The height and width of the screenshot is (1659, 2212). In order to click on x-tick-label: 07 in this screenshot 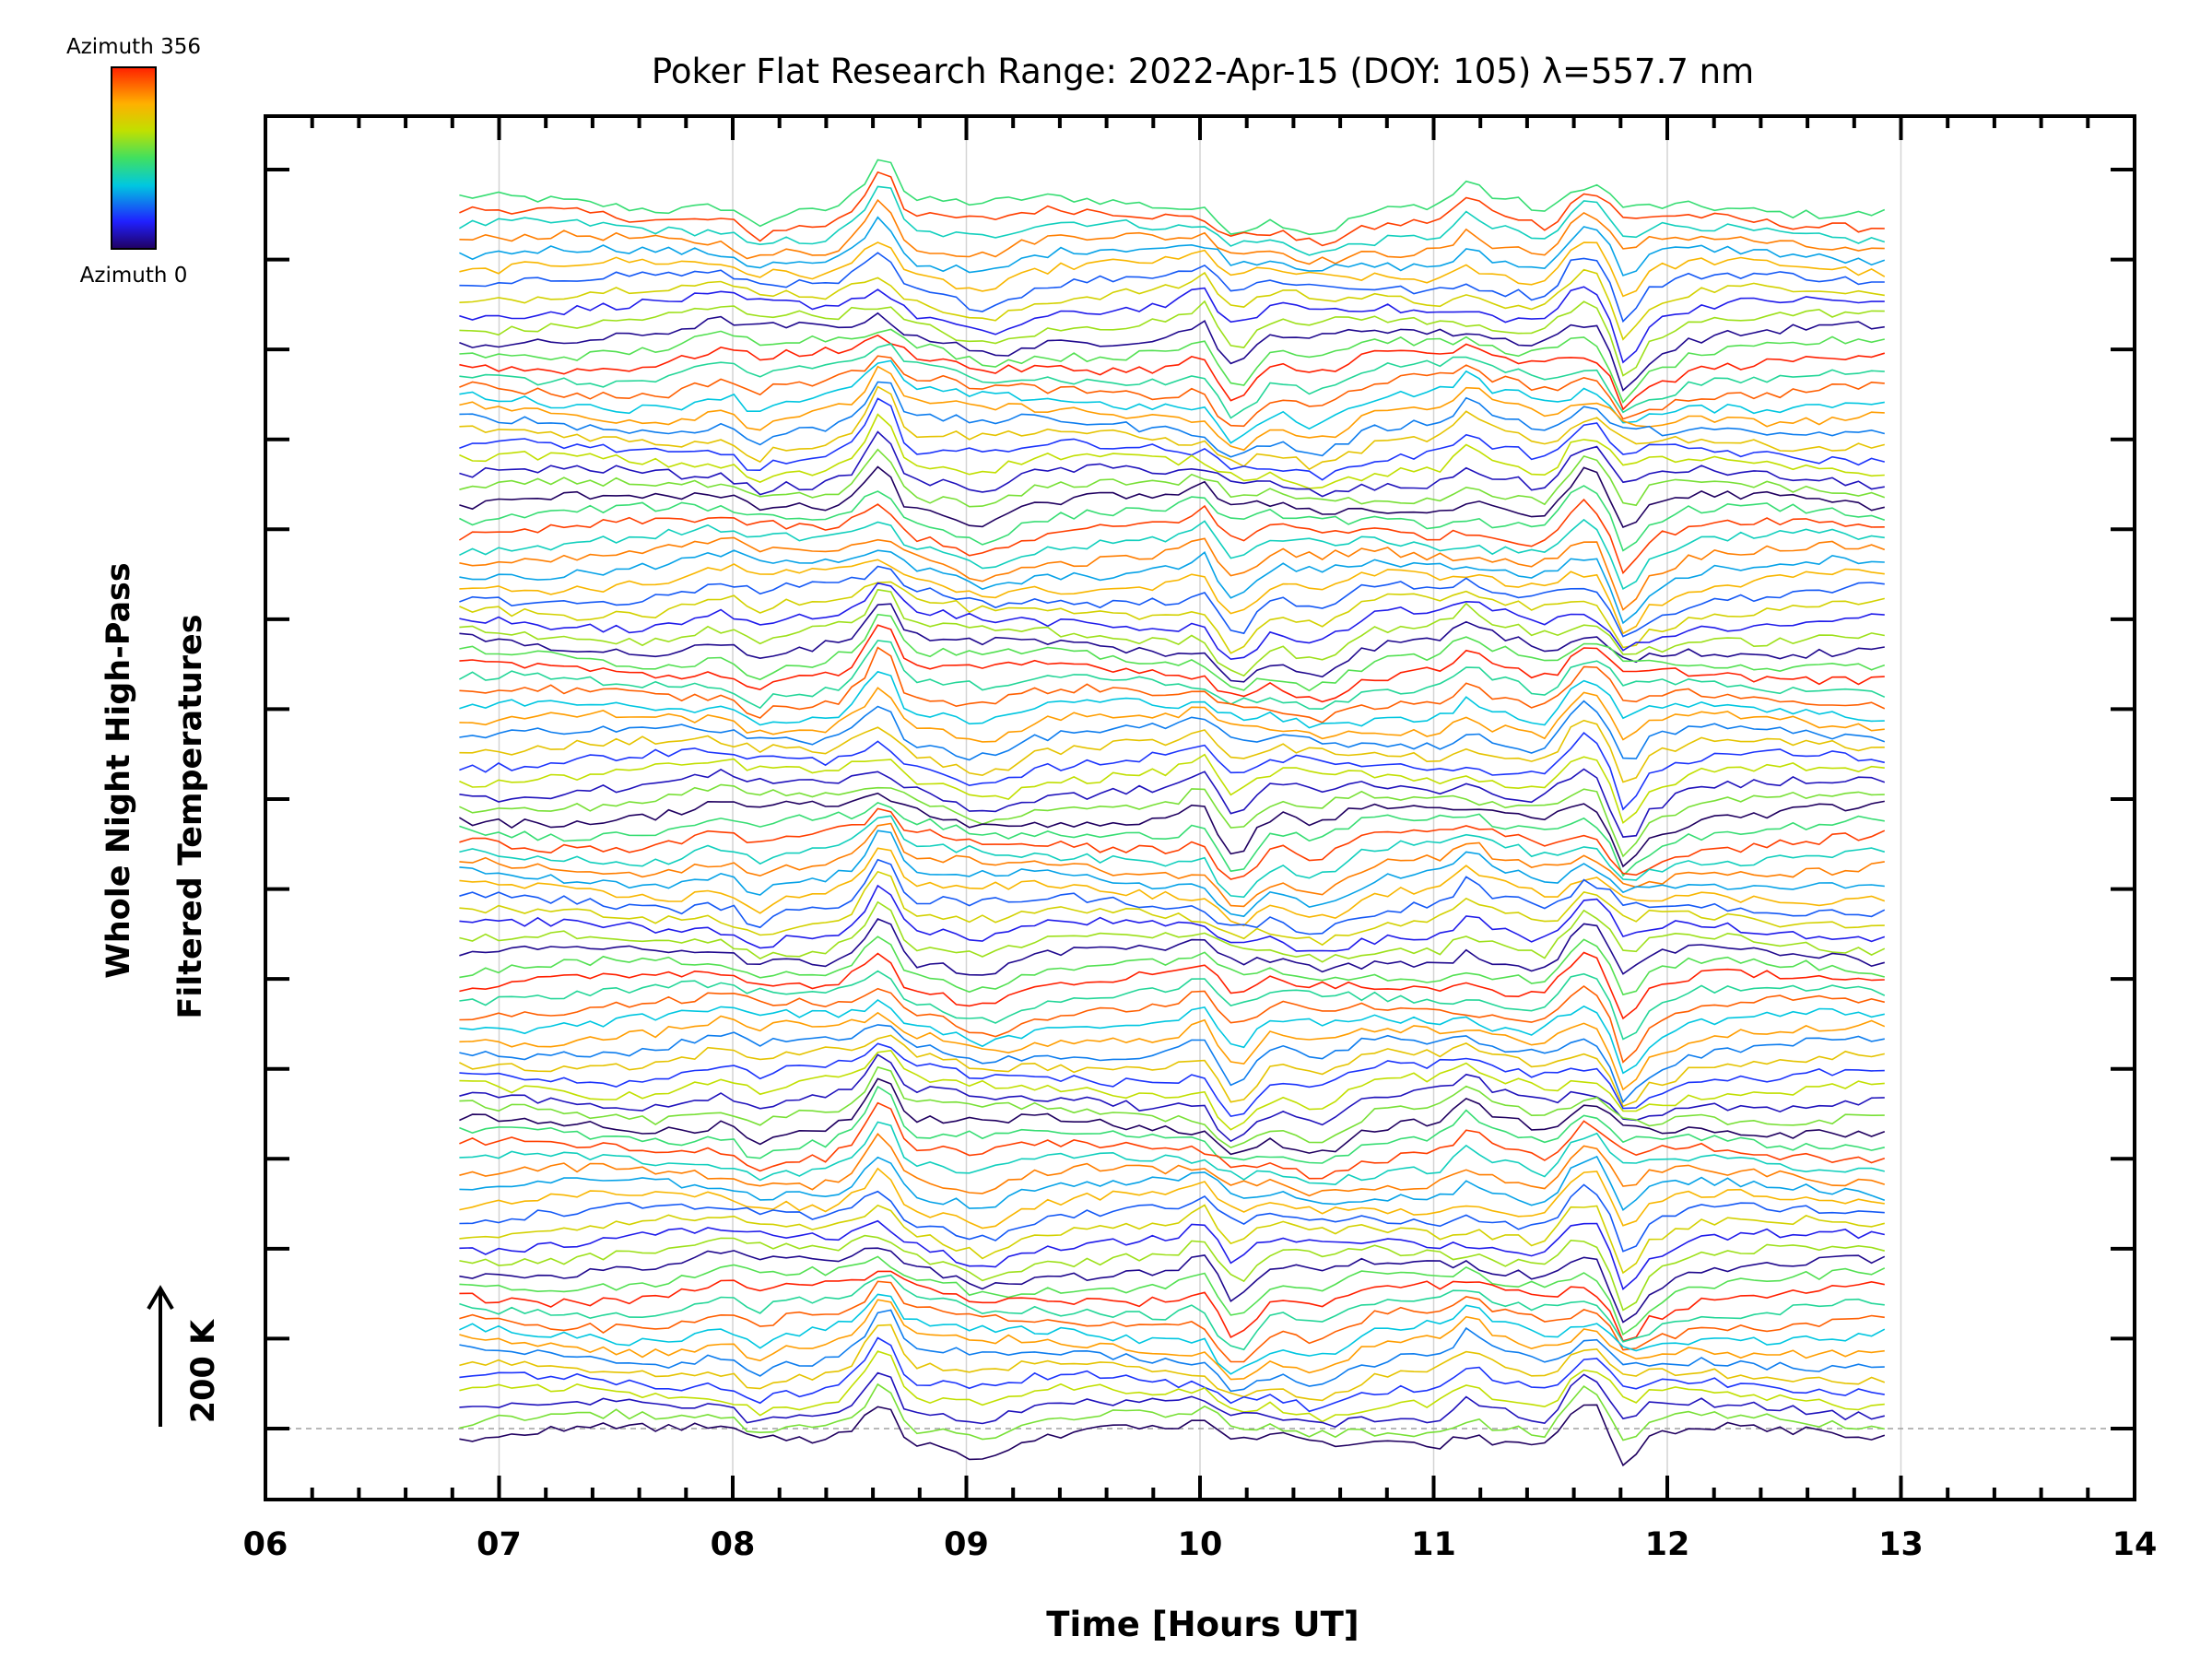, I will do `click(499, 1544)`.